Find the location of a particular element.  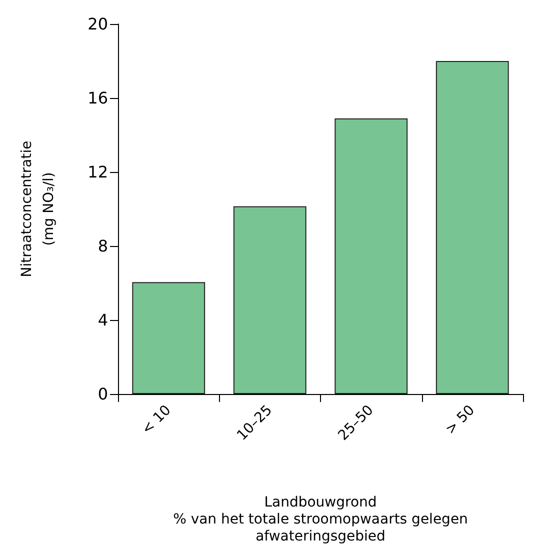

x-axis-title: Landbouwgrond % van het totale stroomopwaarts gelegen afwateringsgebied is located at coordinates (320, 519).